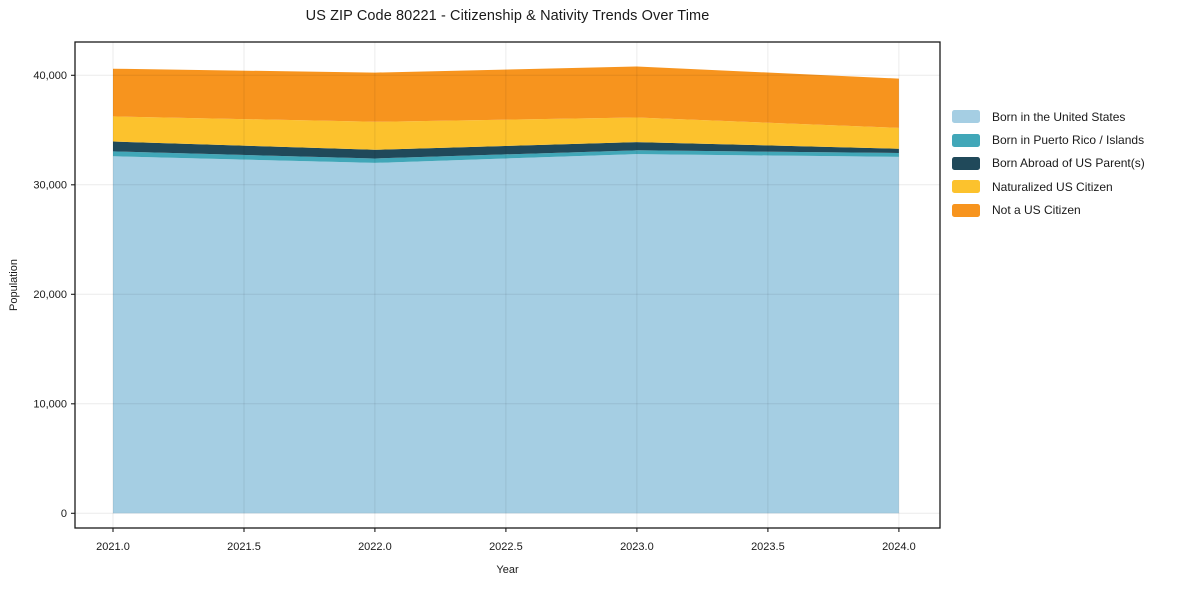  What do you see at coordinates (50, 295) in the screenshot?
I see `y-tick-label: 20,000` at bounding box center [50, 295].